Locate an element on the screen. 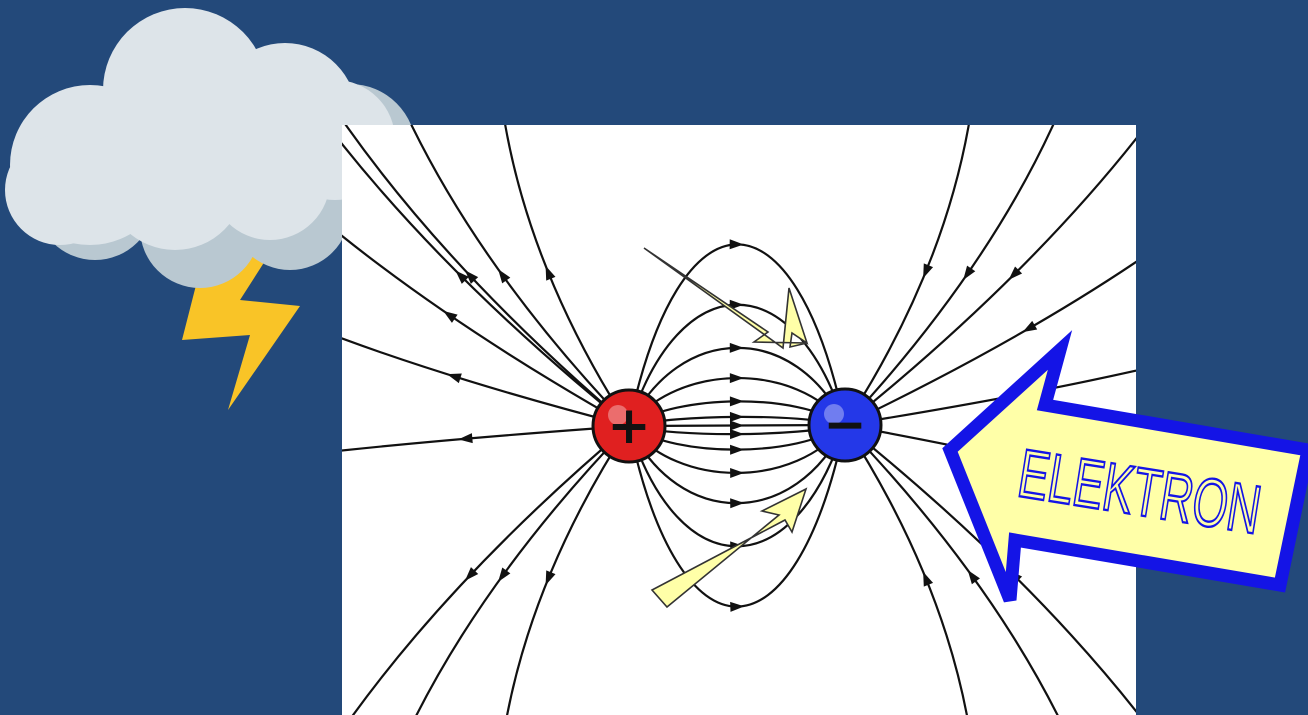 The width and height of the screenshot is (1308, 715). pointer-arrow-upper is located at coordinates (726, 298).